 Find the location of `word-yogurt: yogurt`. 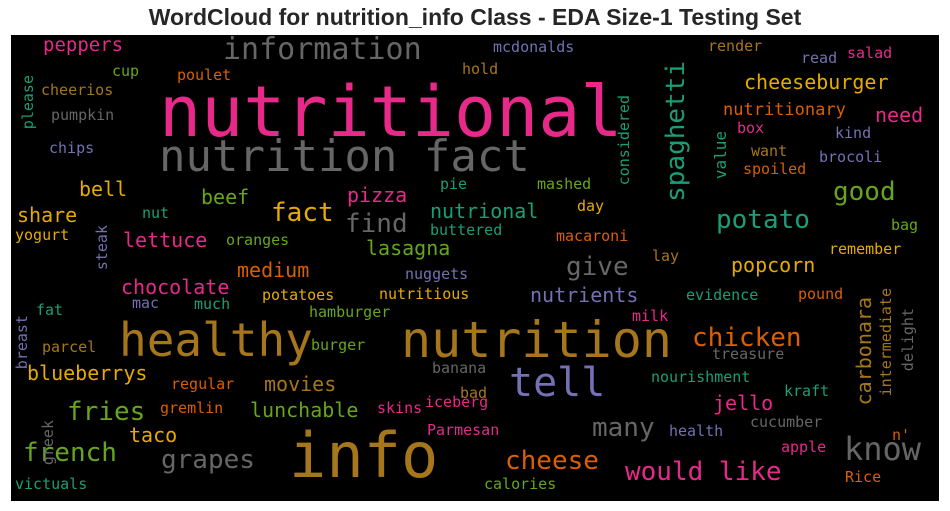

word-yogurt: yogurt is located at coordinates (42, 235).